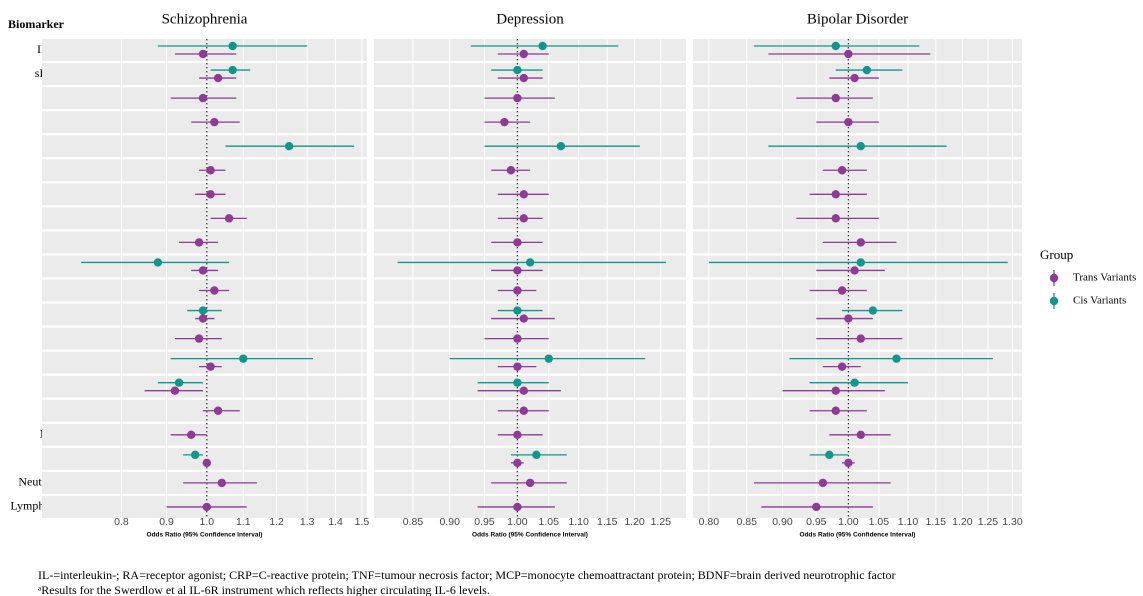 The image size is (1143, 596). Describe the element at coordinates (207, 522) in the screenshot. I see `x-tick-label: 1.0` at that location.